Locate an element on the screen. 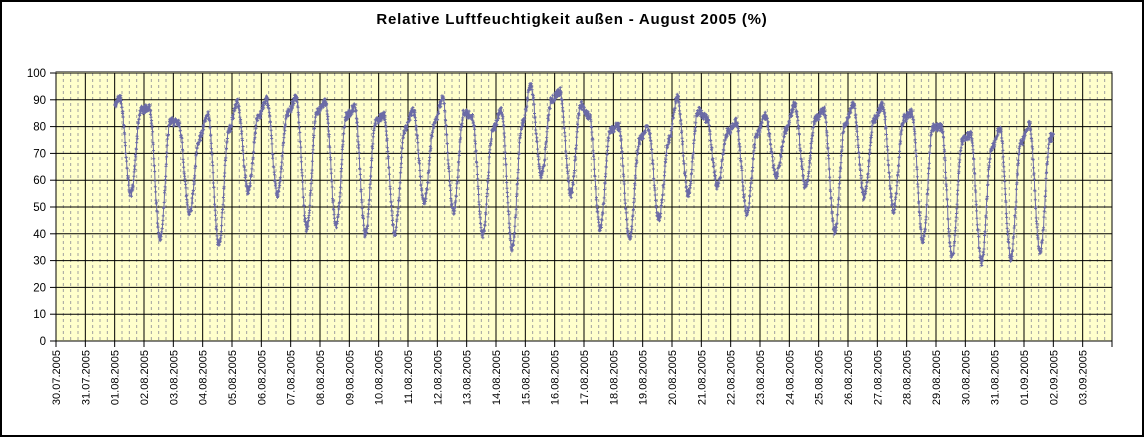  x-axis-label: 23.08.2005 is located at coordinates (761, 377).